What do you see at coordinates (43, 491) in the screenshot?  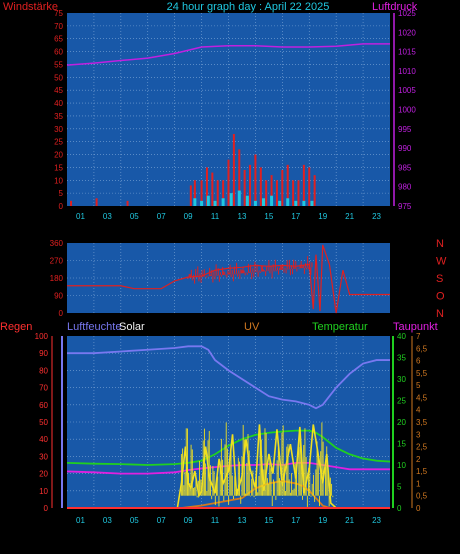 I see `tick-label-rain-humidity: 10` at bounding box center [43, 491].